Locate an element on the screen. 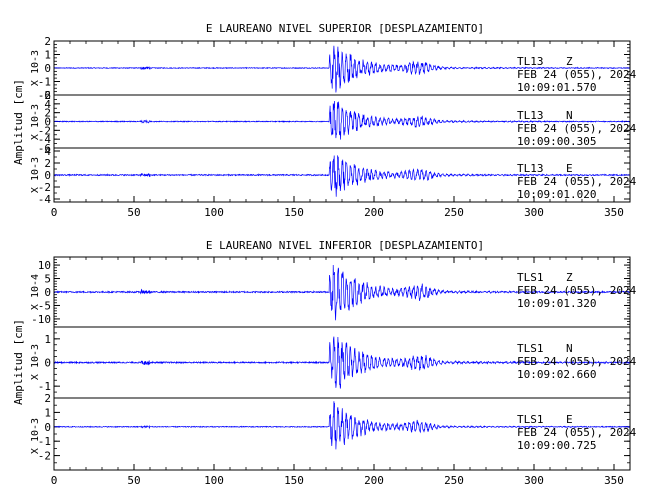 Image resolution: width=650 pixels, height=500 pixels. y-tick-label: -6 is located at coordinates (44, 148).